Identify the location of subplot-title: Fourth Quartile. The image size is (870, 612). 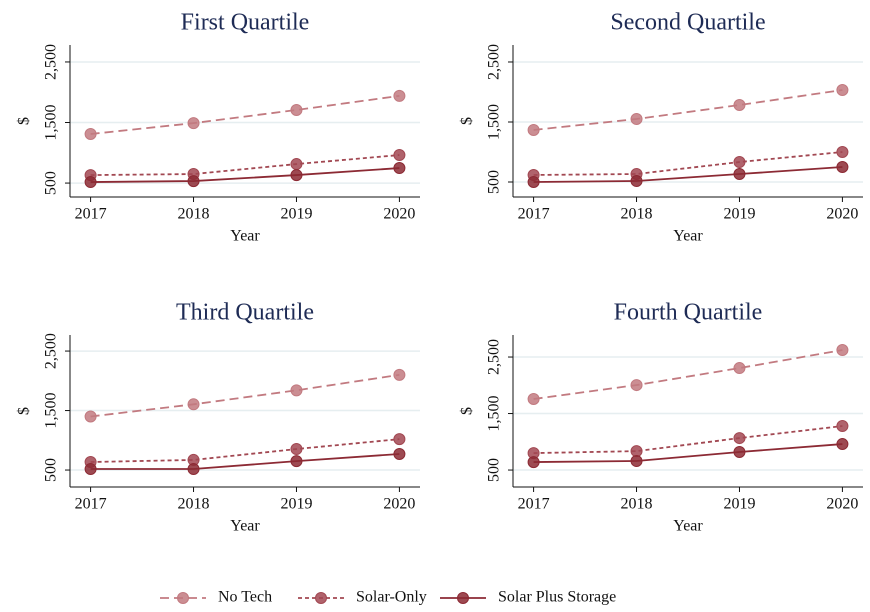
(688, 313).